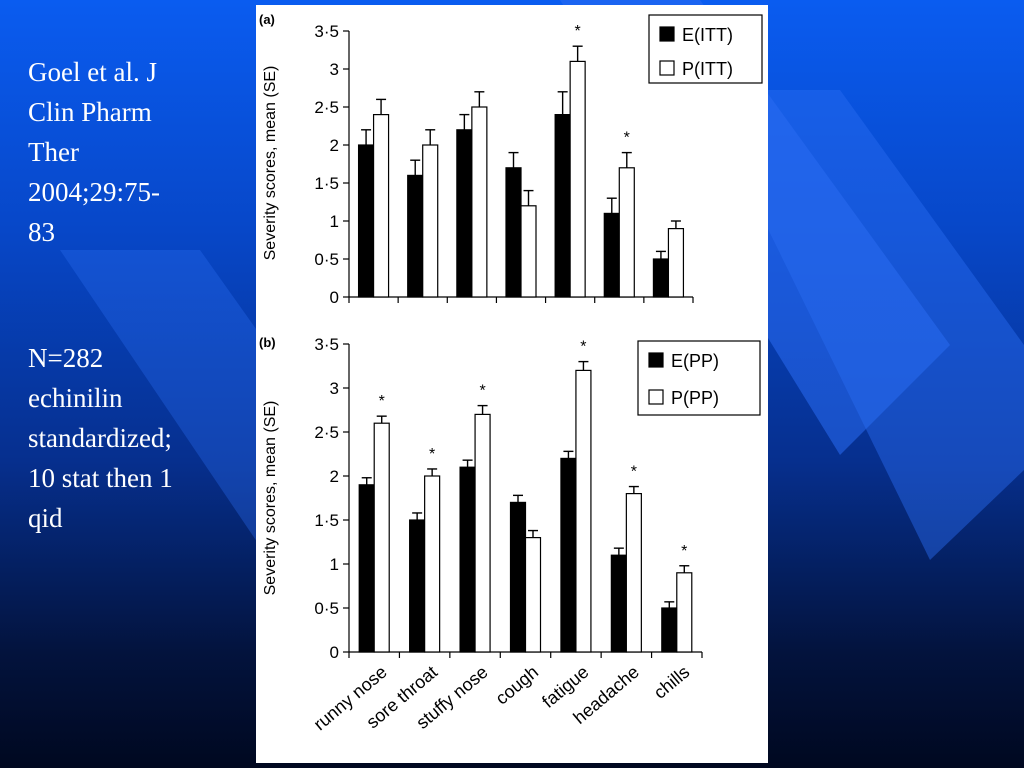  Describe the element at coordinates (92, 72) in the screenshot. I see `citation-line: Goel et al. J` at that location.